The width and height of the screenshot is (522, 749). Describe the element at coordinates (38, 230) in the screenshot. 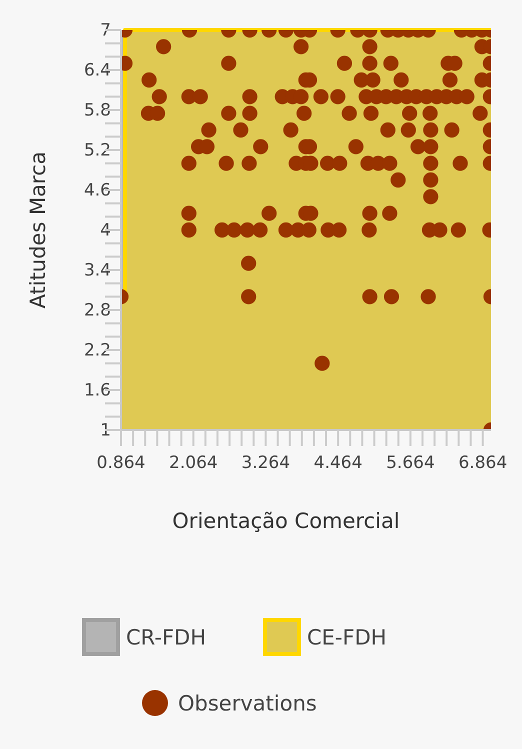

I see `y-axis-title: Atitudes Marca` at that location.